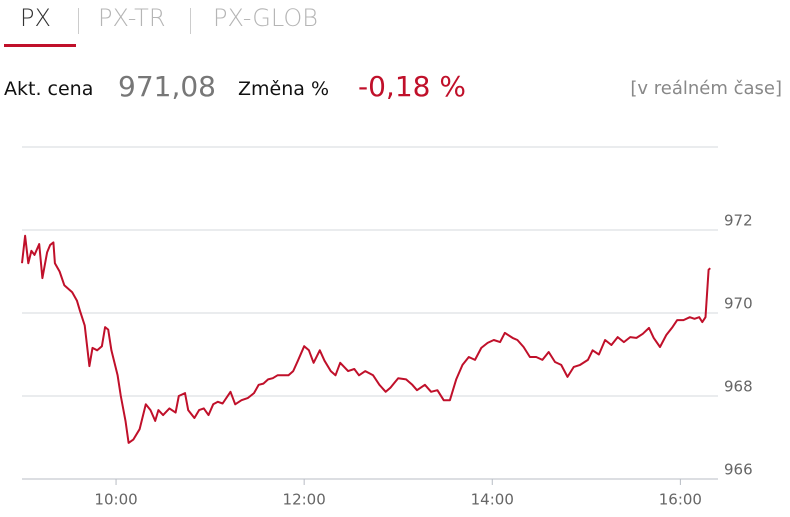 The width and height of the screenshot is (790, 517). I want to click on y-tick-label: 970, so click(738, 304).